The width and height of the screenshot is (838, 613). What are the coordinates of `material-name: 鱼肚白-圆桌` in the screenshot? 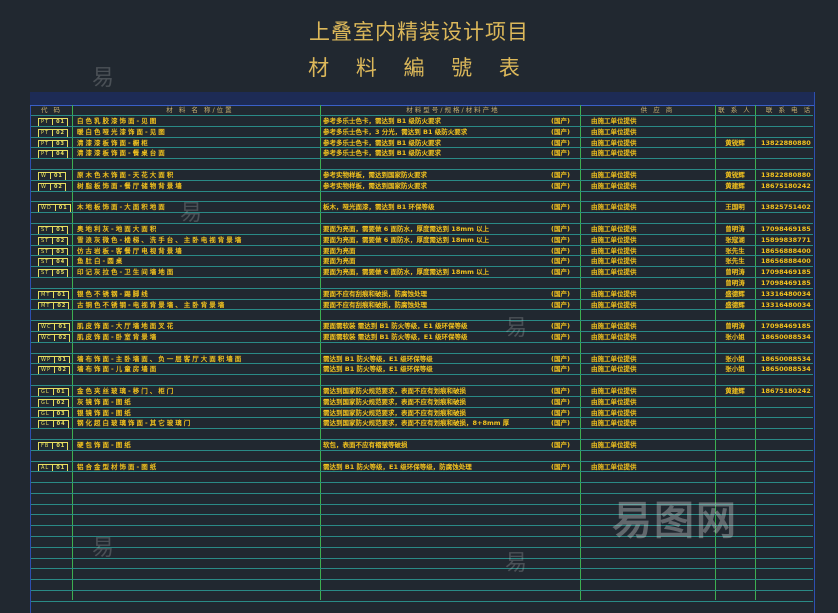 It's located at (101, 261).